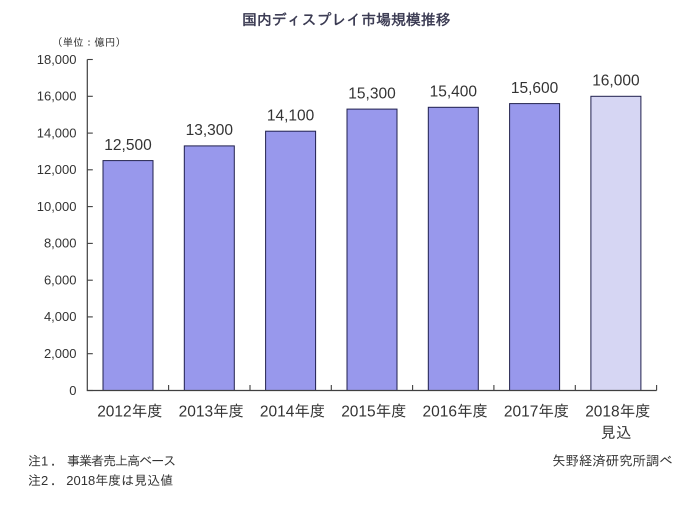 The height and width of the screenshot is (511, 680). Describe the element at coordinates (196, 412) in the screenshot. I see `svg-text: 2013` at that location.